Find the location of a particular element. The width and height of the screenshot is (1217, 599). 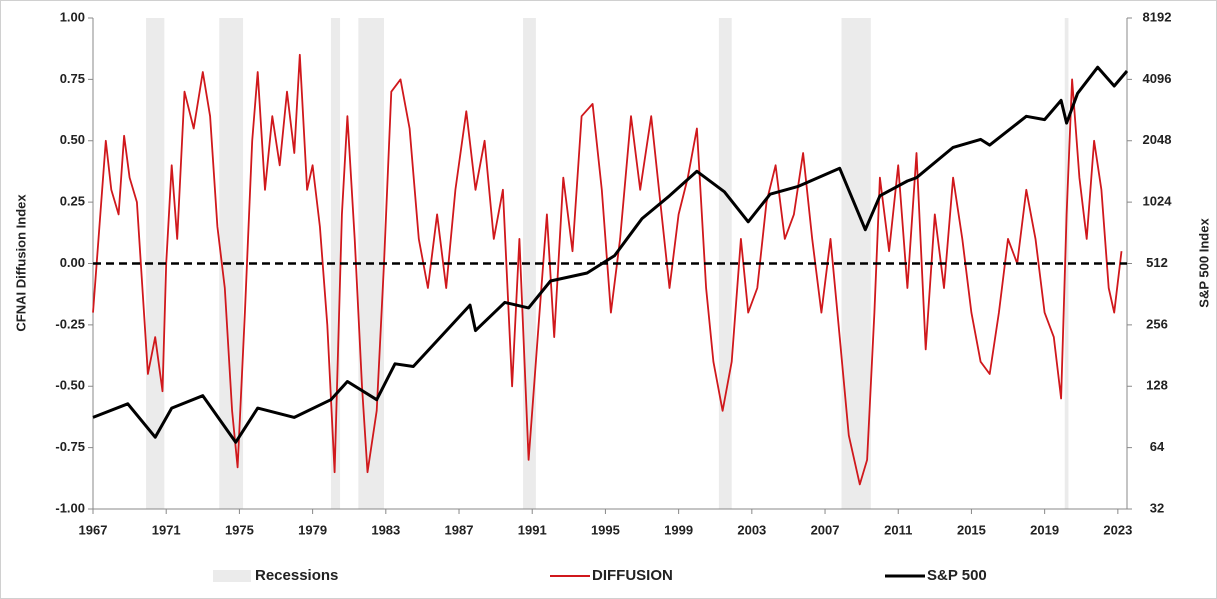

y2-tick-label: 1024 is located at coordinates (1158, 201).